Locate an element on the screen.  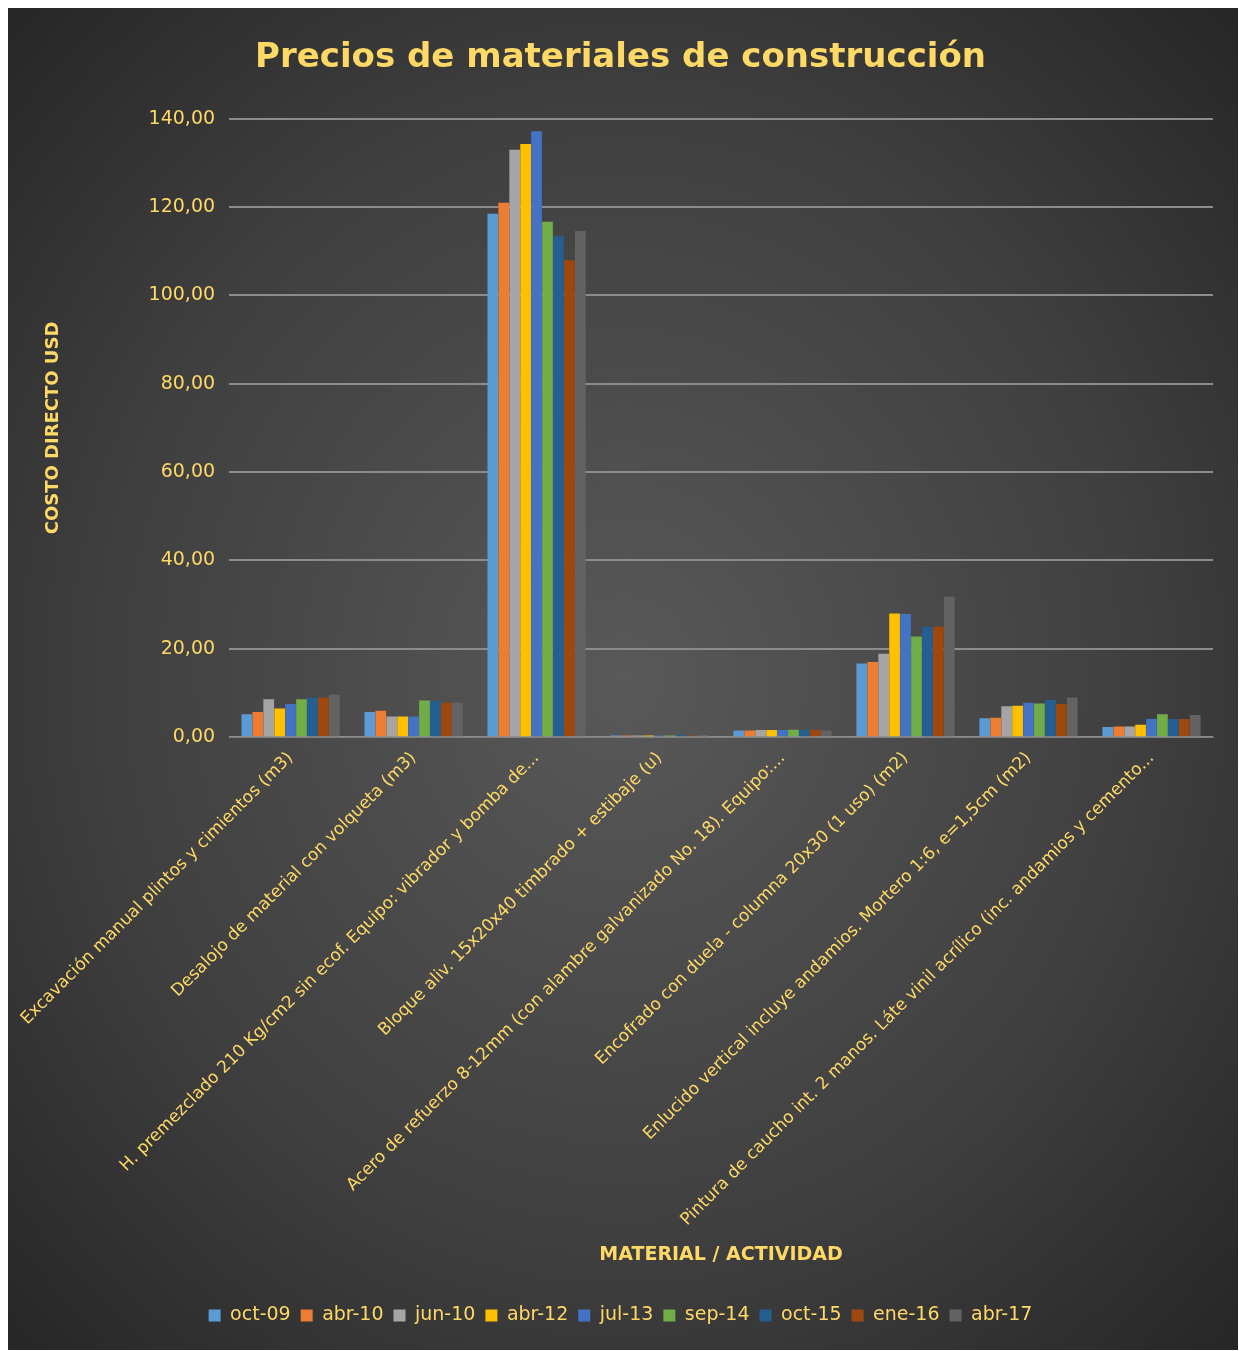
legend-label: abr-10 is located at coordinates (353, 1313).